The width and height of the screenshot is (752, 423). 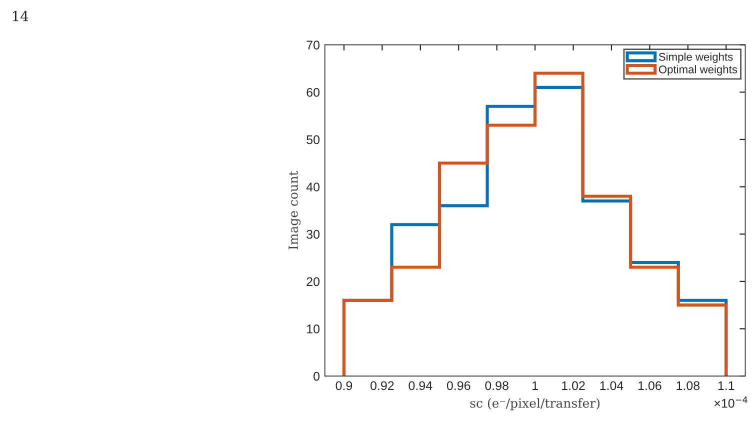 What do you see at coordinates (535, 385) in the screenshot?
I see `x-tick-label: 1` at bounding box center [535, 385].